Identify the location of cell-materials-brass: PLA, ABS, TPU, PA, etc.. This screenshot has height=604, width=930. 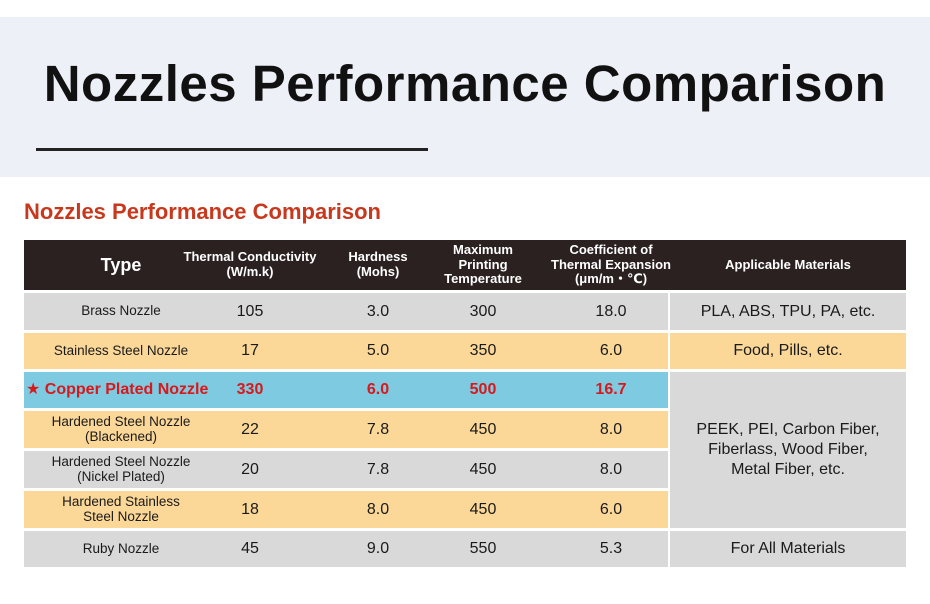
(788, 311).